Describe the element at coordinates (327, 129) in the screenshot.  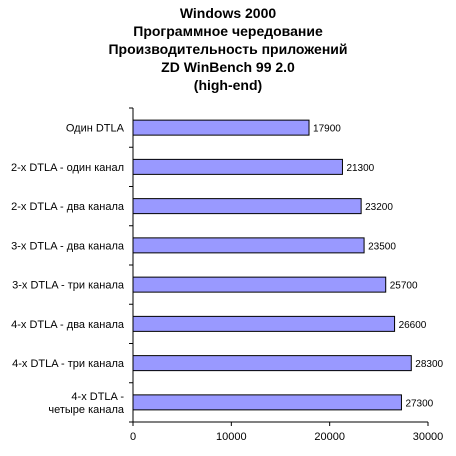
I see `value-label-0: 17900` at that location.